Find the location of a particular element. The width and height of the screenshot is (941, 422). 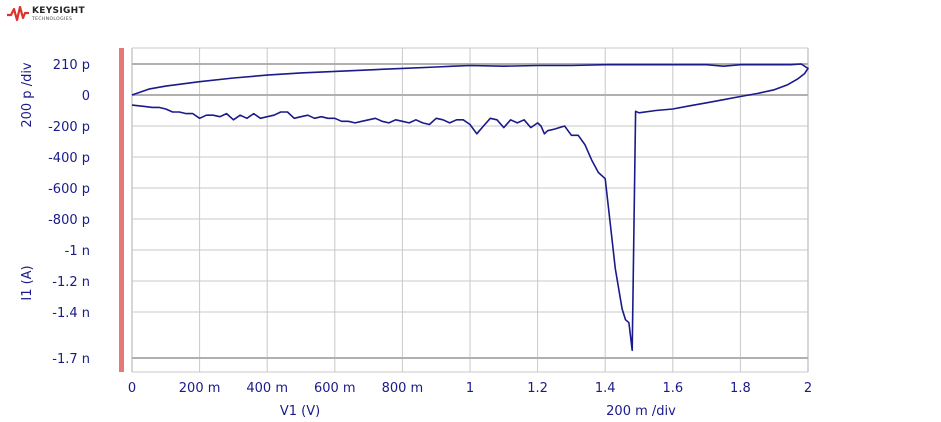

x-tick-label: 1.4 is located at coordinates (605, 388).